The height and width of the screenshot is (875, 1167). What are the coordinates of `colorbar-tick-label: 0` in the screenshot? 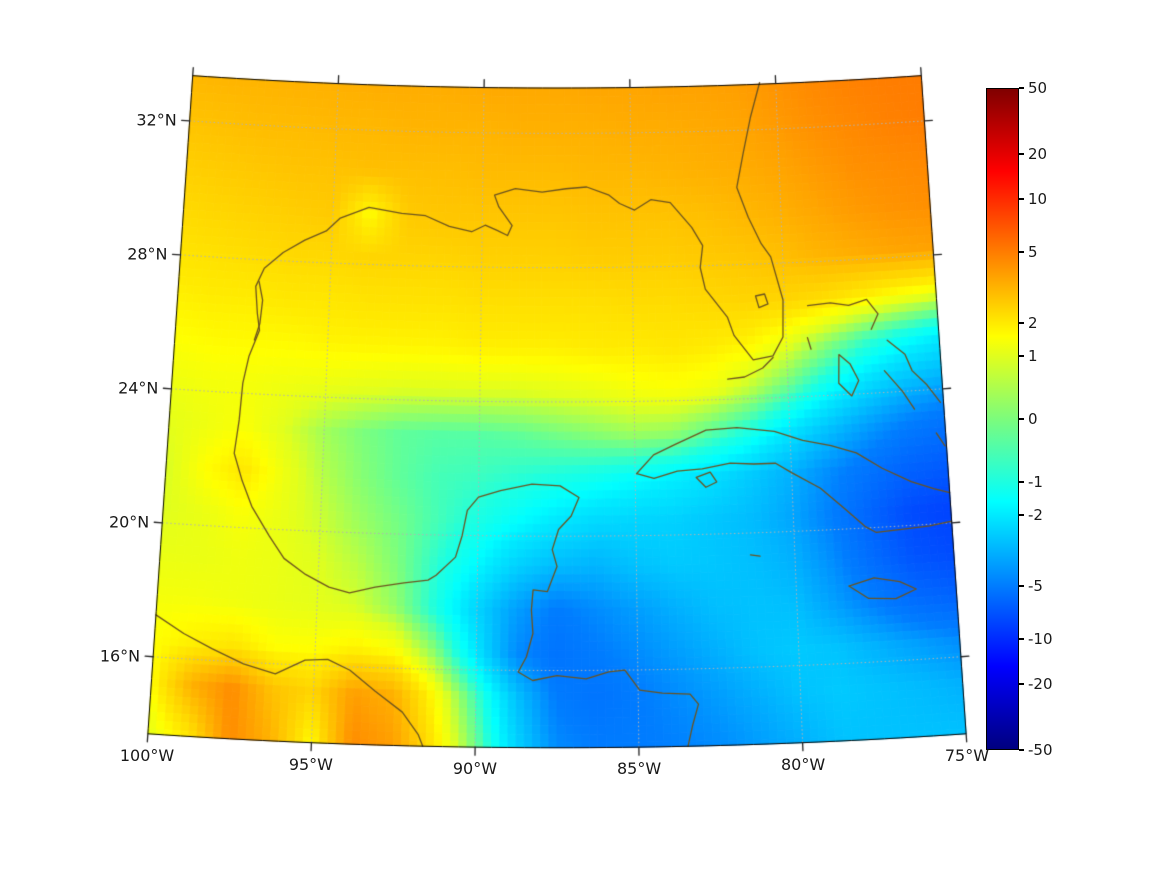 It's located at (1033, 419).